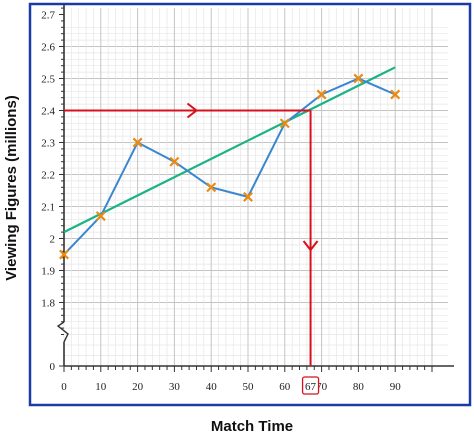 Image resolution: width=474 pixels, height=436 pixels. I want to click on y-tick-label: 2.6, so click(48, 48).